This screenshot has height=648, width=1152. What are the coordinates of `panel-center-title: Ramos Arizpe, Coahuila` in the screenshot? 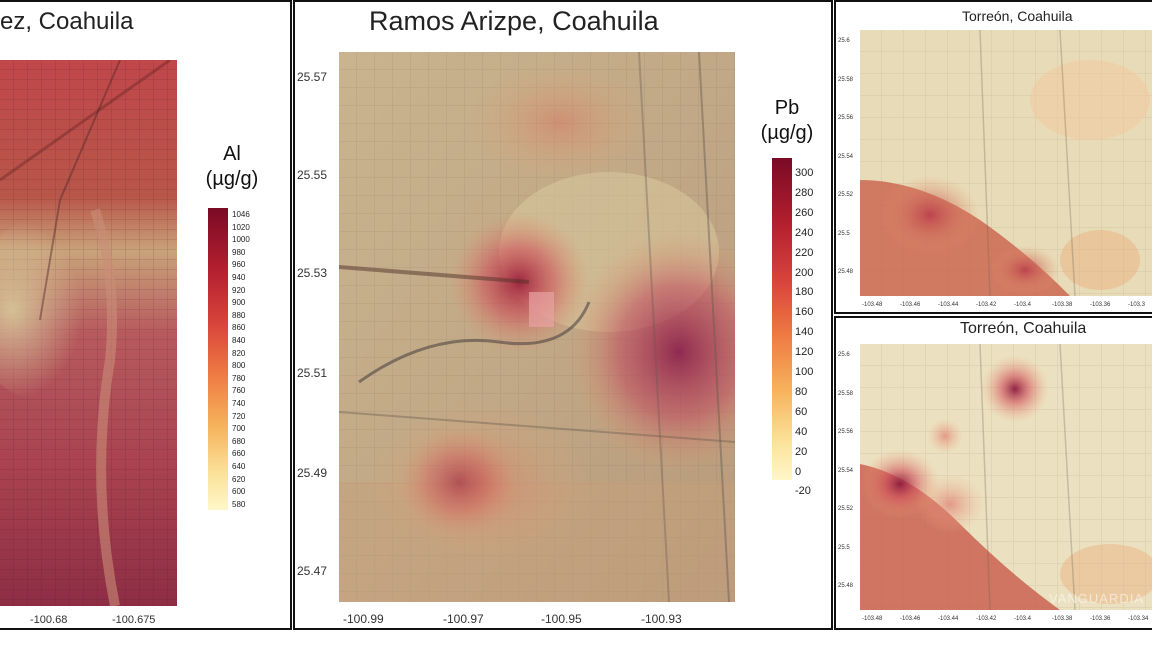 It's located at (514, 21).